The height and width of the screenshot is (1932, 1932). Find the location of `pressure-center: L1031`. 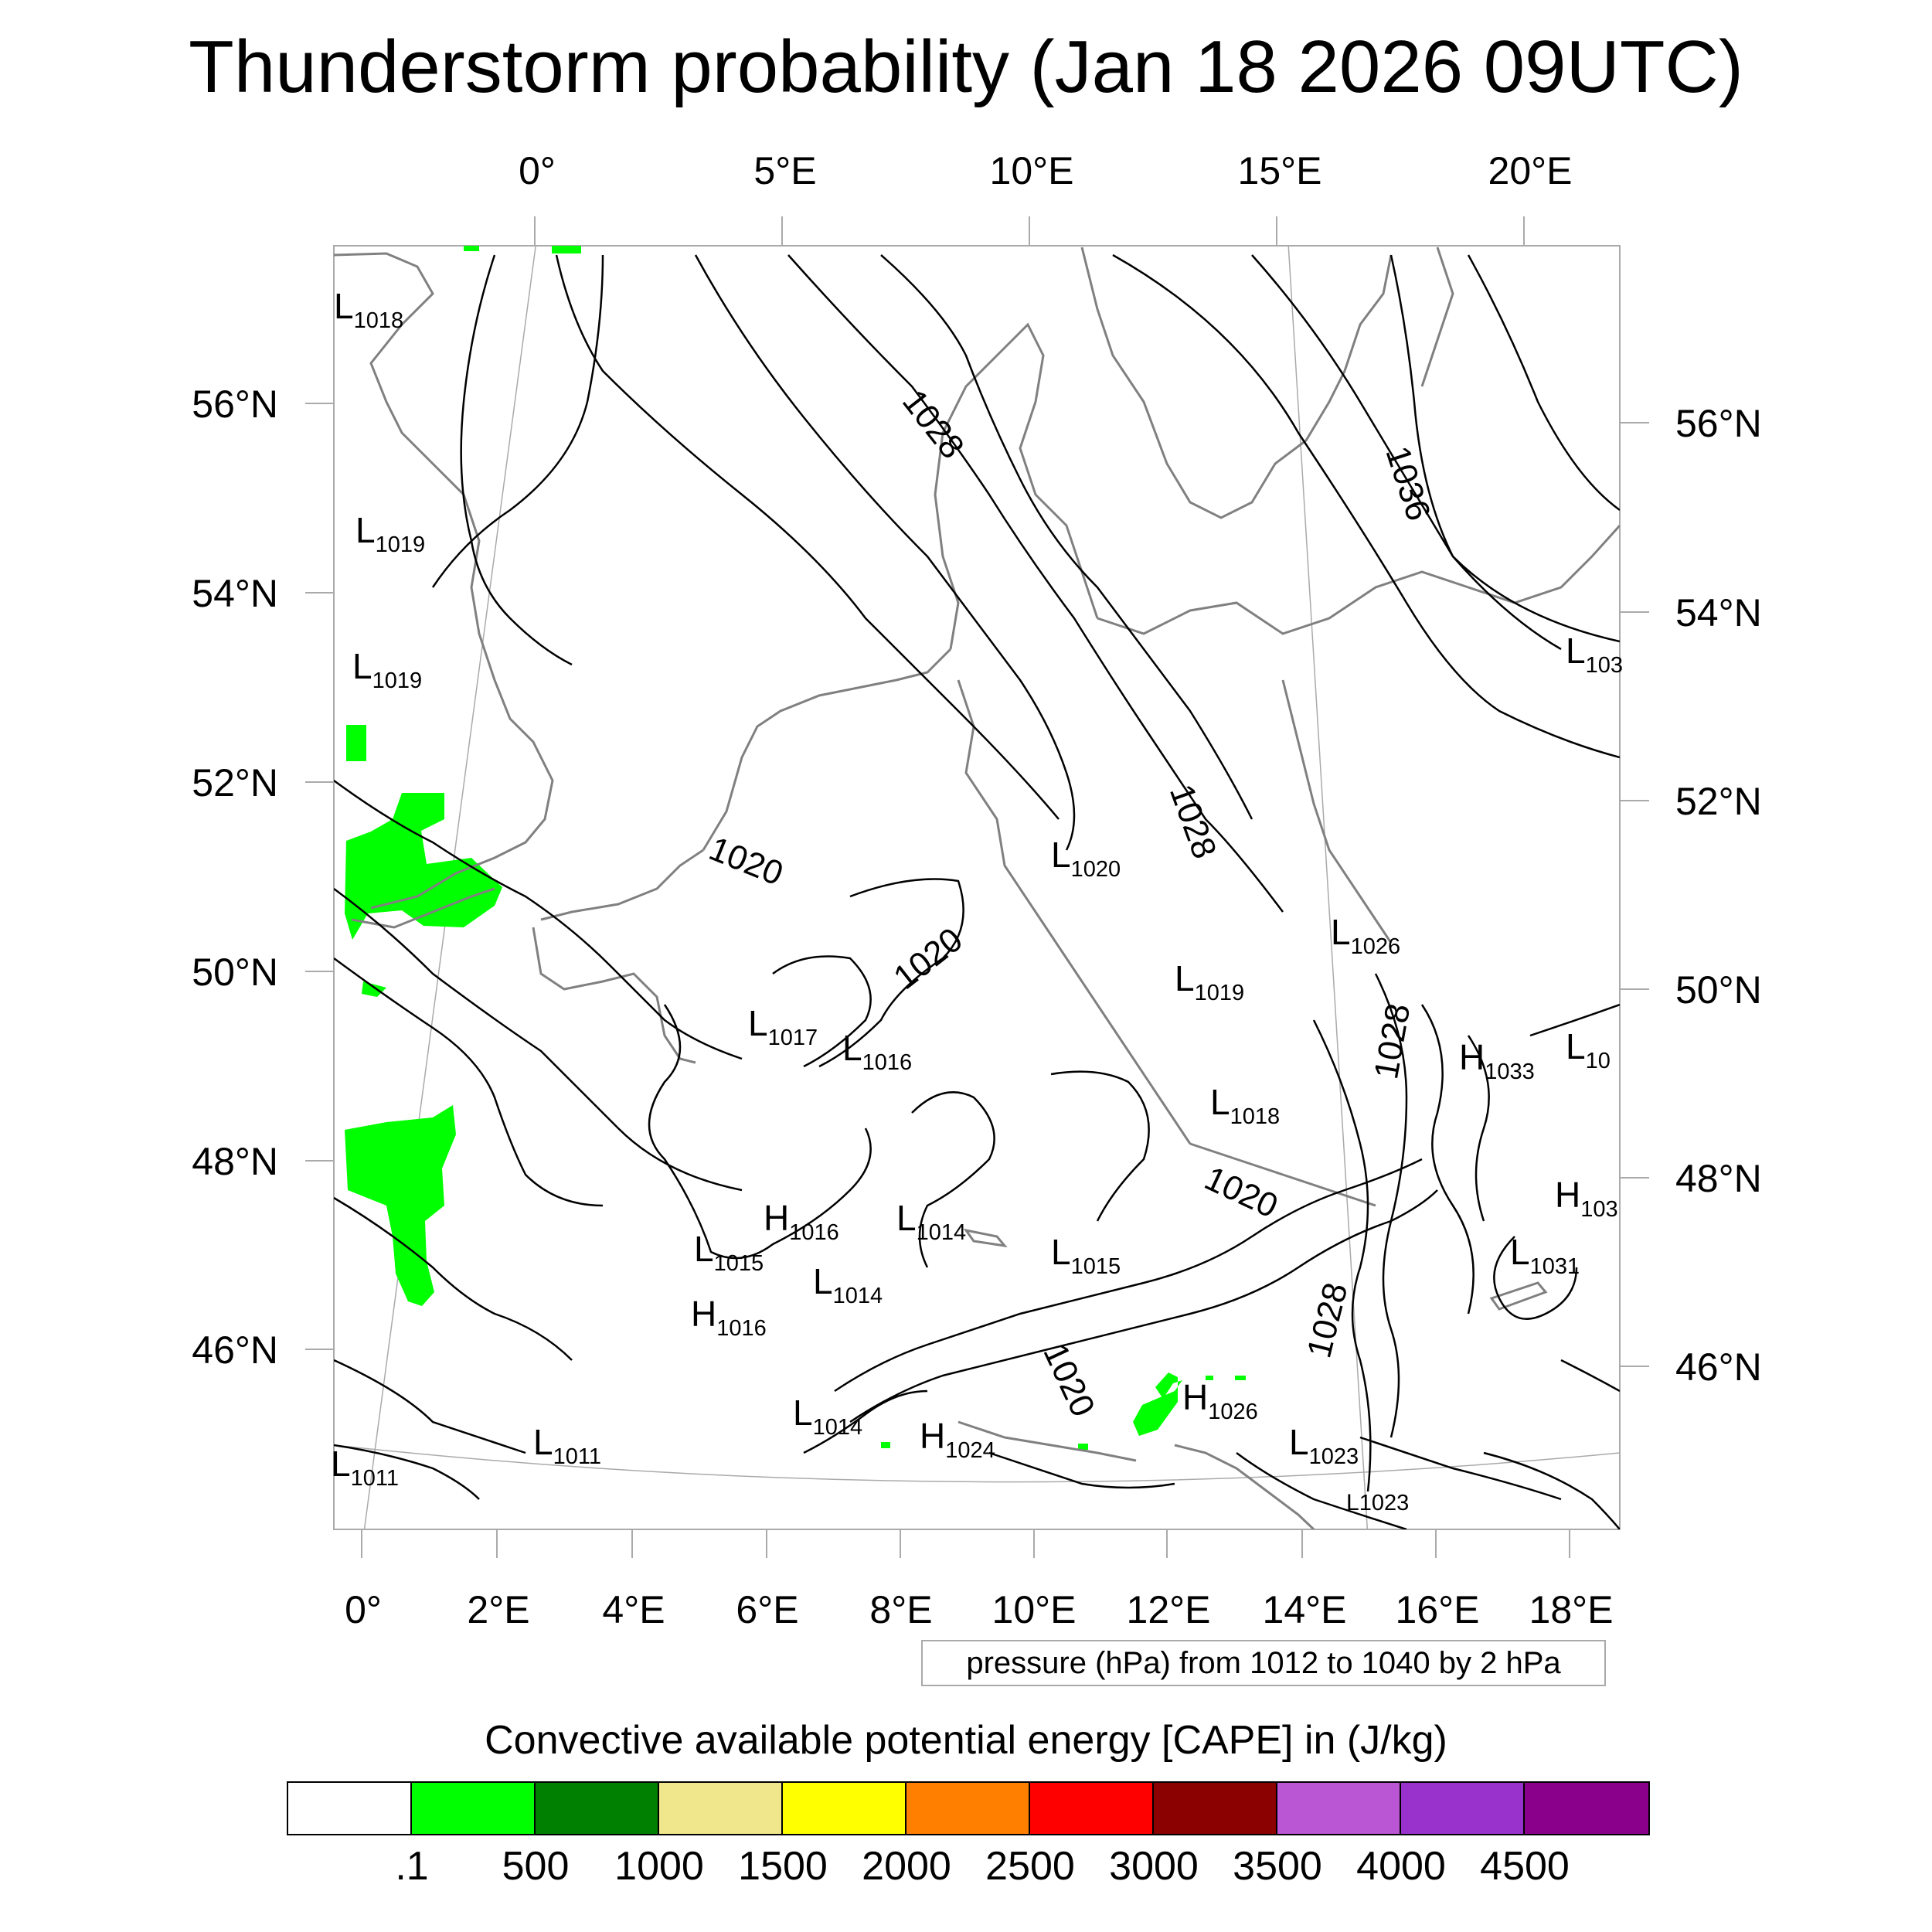

pressure-center: L1031 is located at coordinates (1545, 1255).